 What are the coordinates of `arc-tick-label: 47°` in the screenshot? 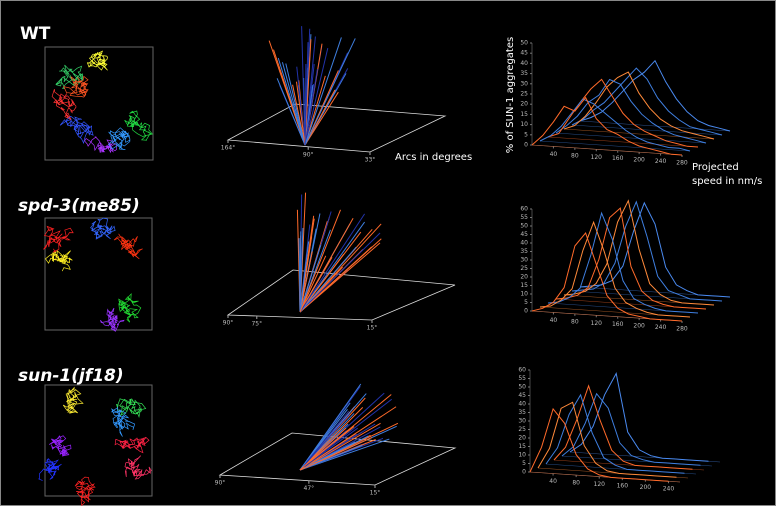 It's located at (309, 488).